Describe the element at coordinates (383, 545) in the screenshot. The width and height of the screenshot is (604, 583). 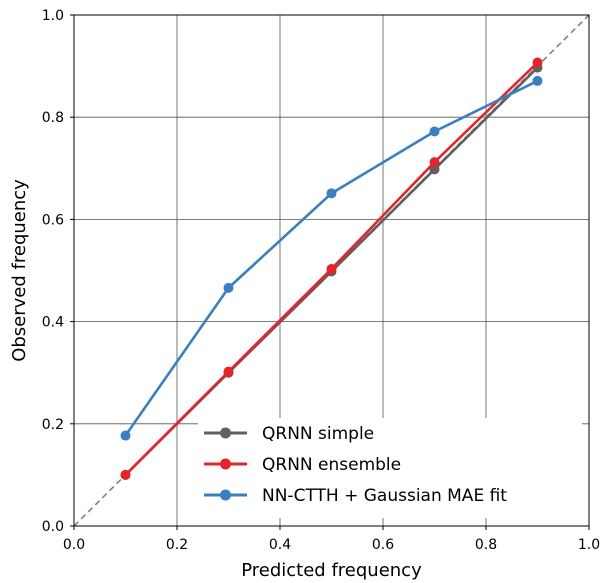
I see `x-tick-label: 0.6` at that location.